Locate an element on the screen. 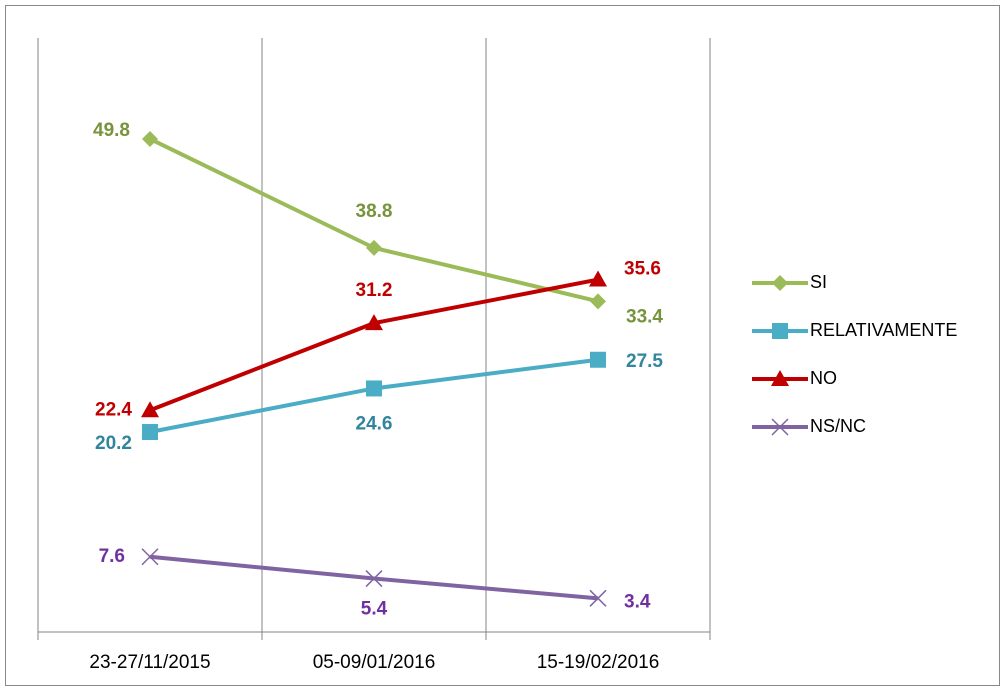 Image resolution: width=1006 pixels, height=690 pixels. data-label: 5.4 is located at coordinates (374, 609).